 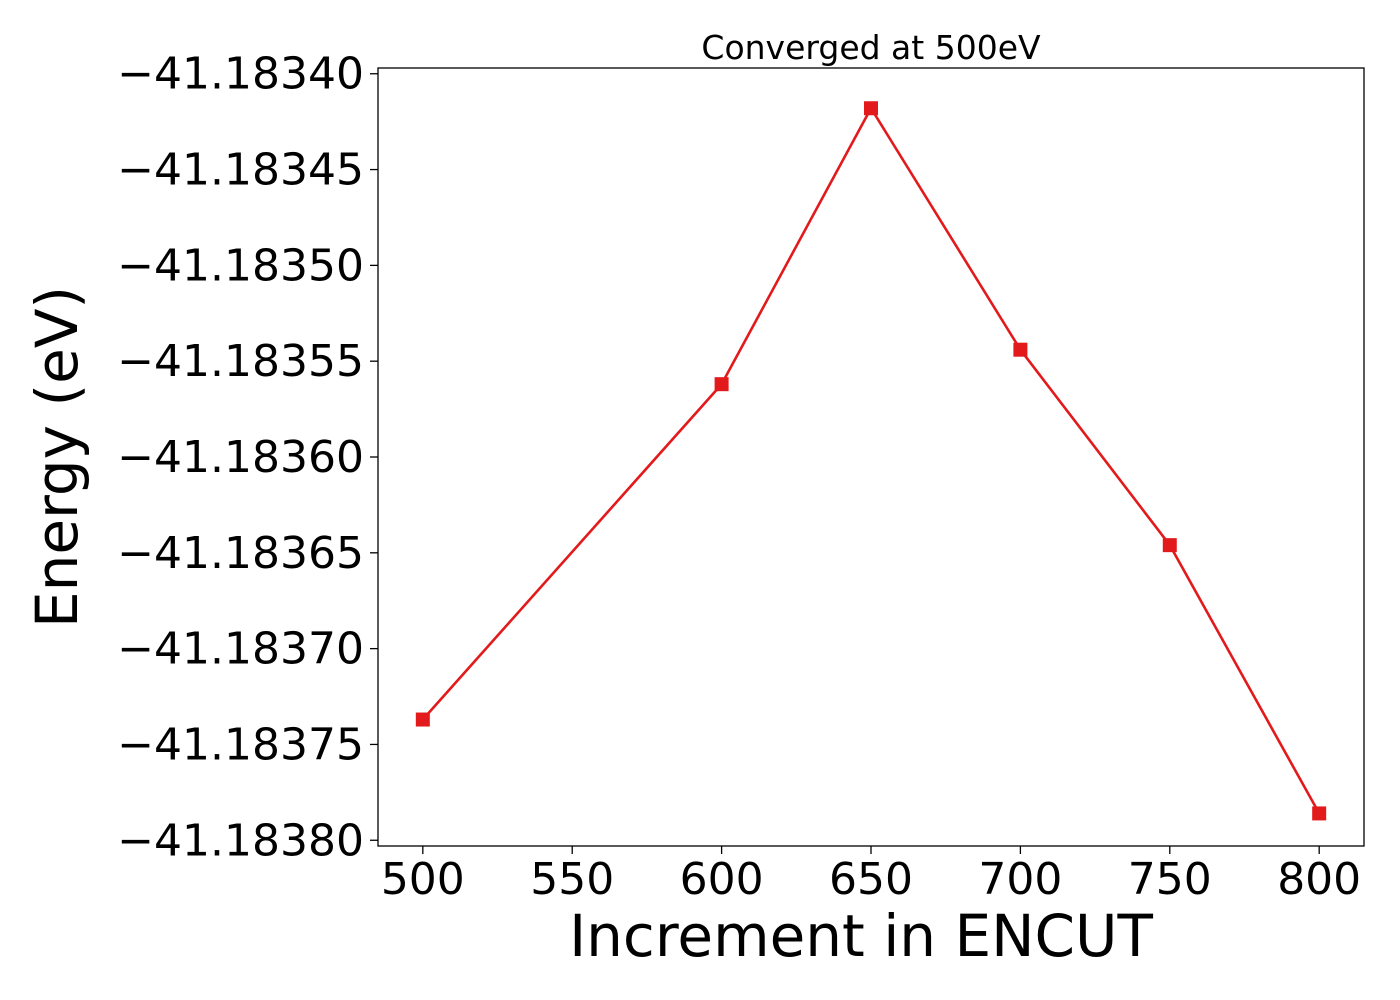 What do you see at coordinates (240, 744) in the screenshot?
I see `y-tick-label: −41.18375` at bounding box center [240, 744].